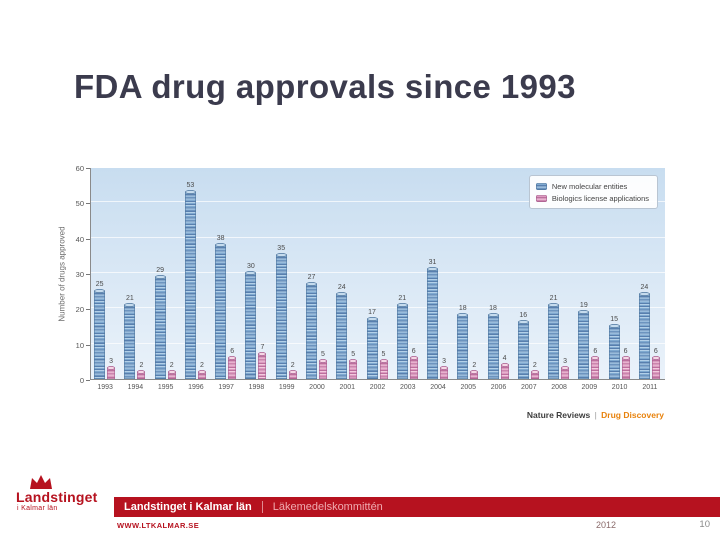 The height and width of the screenshot is (540, 720). I want to click on bar-value-label: 38, so click(220, 238).